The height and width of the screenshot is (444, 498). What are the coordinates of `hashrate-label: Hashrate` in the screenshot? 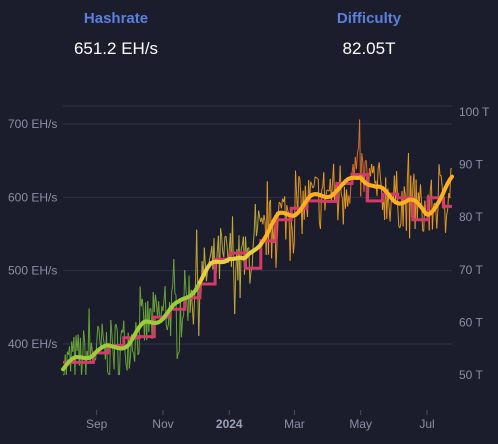 It's located at (116, 18).